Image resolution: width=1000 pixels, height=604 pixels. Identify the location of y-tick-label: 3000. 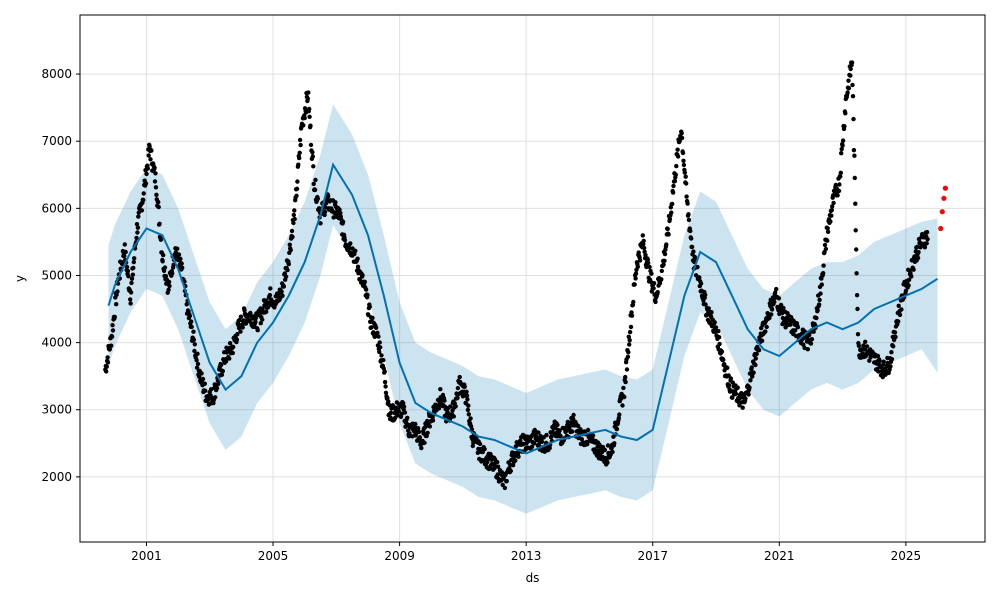
(56, 410).